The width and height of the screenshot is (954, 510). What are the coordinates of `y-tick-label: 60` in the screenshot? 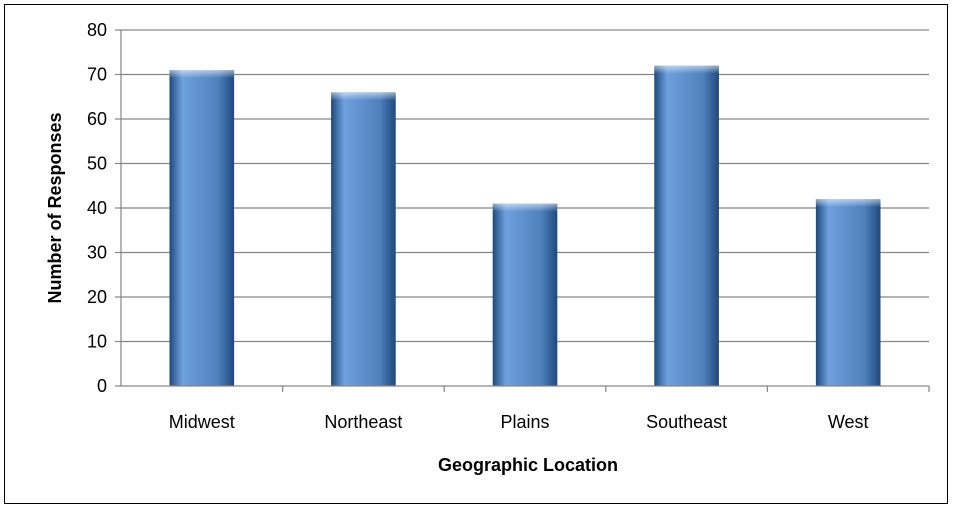 It's located at (97, 119).